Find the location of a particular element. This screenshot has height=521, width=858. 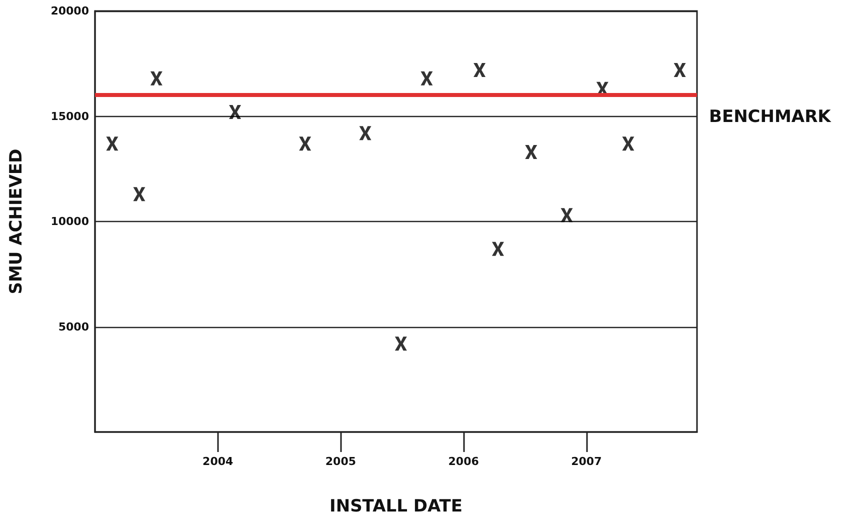

x-tick-label: 2005 is located at coordinates (340, 461).